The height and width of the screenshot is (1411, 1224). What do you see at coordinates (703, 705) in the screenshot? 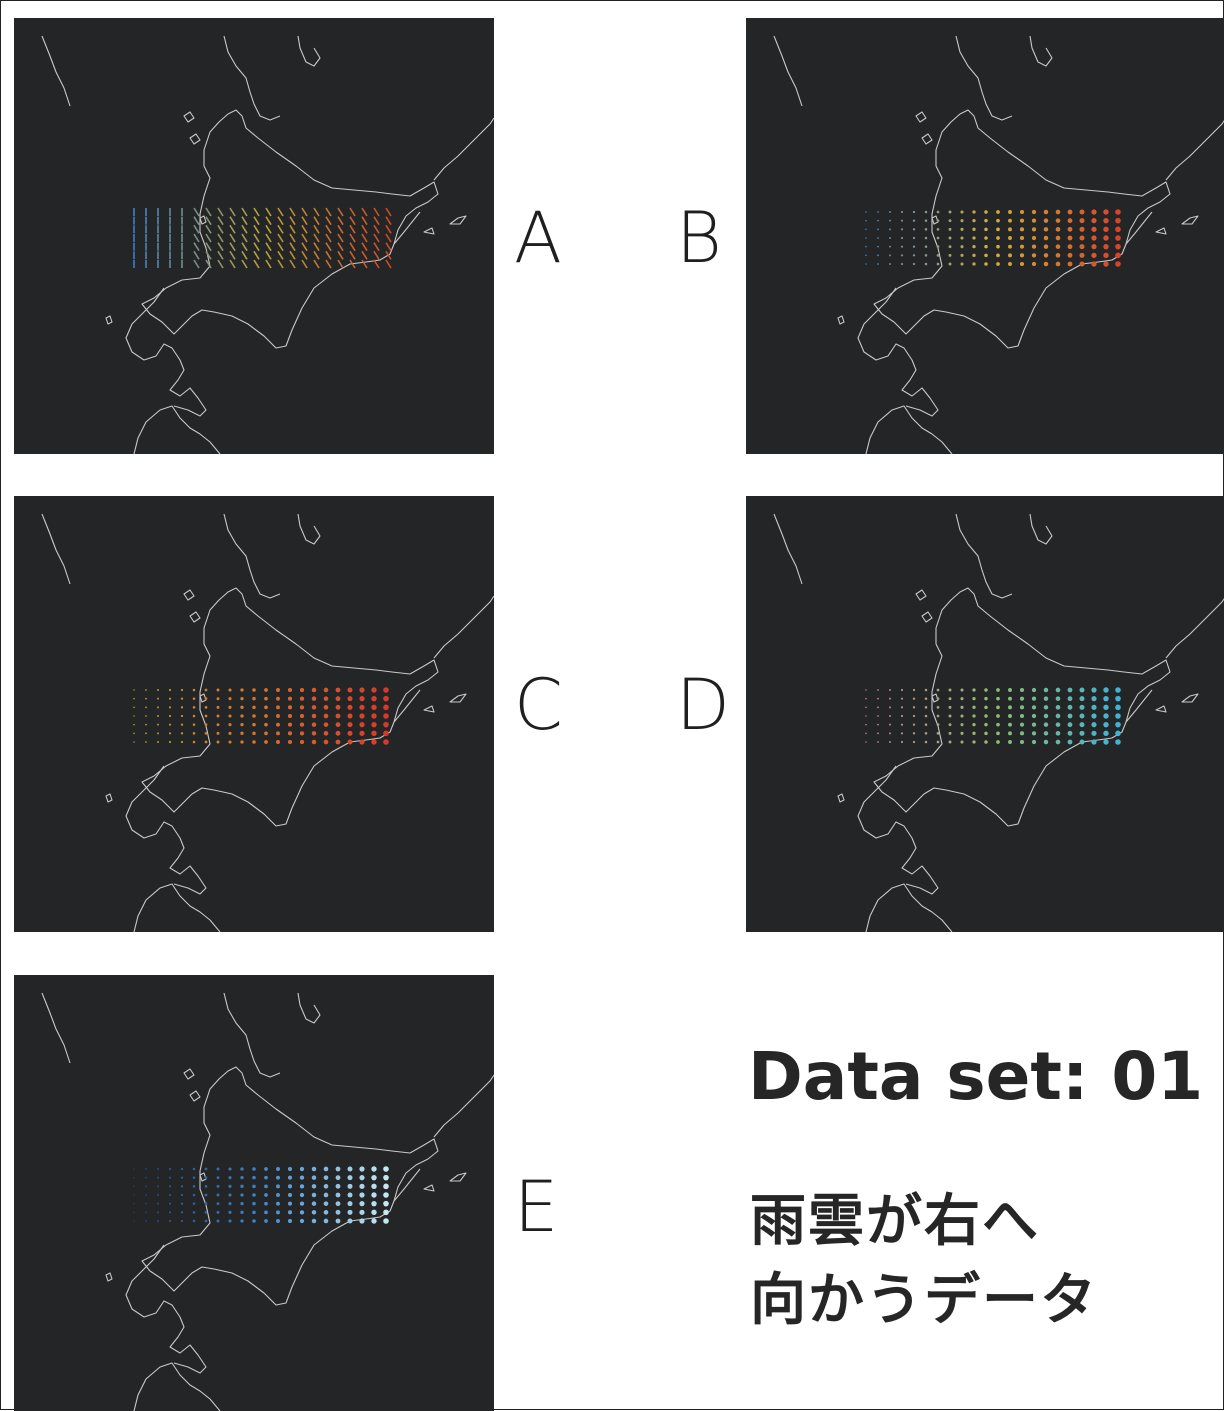
I see `panel-label-d: D` at bounding box center [703, 705].